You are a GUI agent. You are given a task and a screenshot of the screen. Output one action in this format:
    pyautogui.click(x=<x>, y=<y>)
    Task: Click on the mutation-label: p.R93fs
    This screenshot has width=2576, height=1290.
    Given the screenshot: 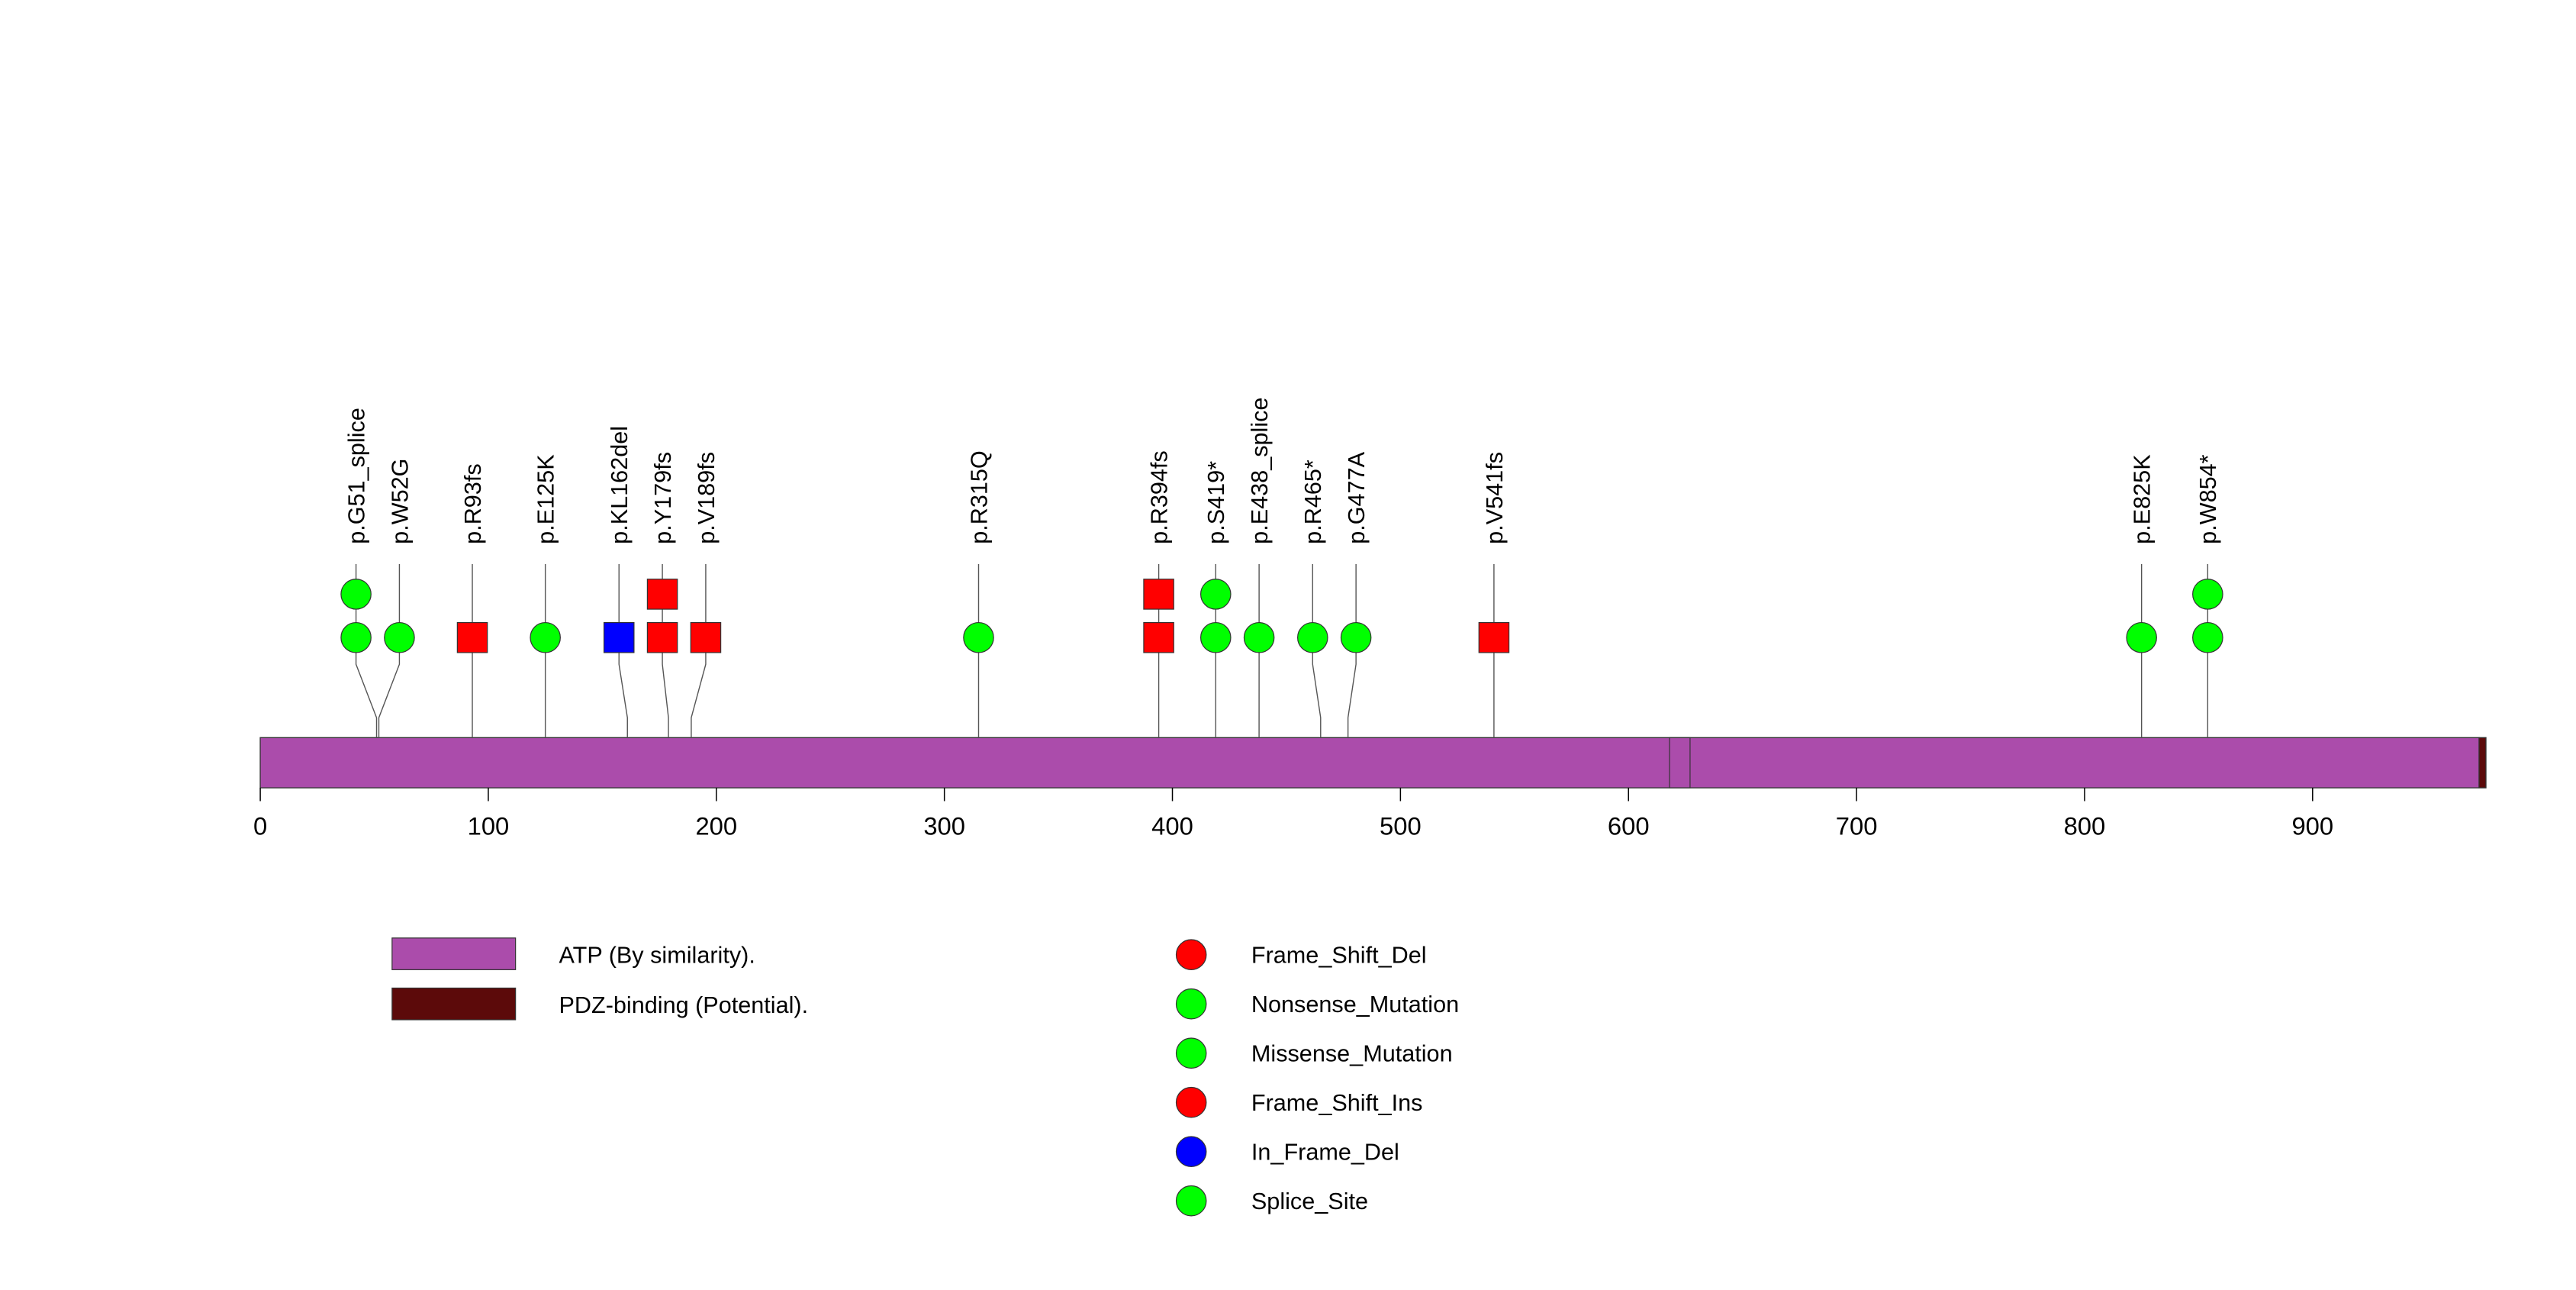 What is the action you would take?
    pyautogui.click(x=473, y=504)
    